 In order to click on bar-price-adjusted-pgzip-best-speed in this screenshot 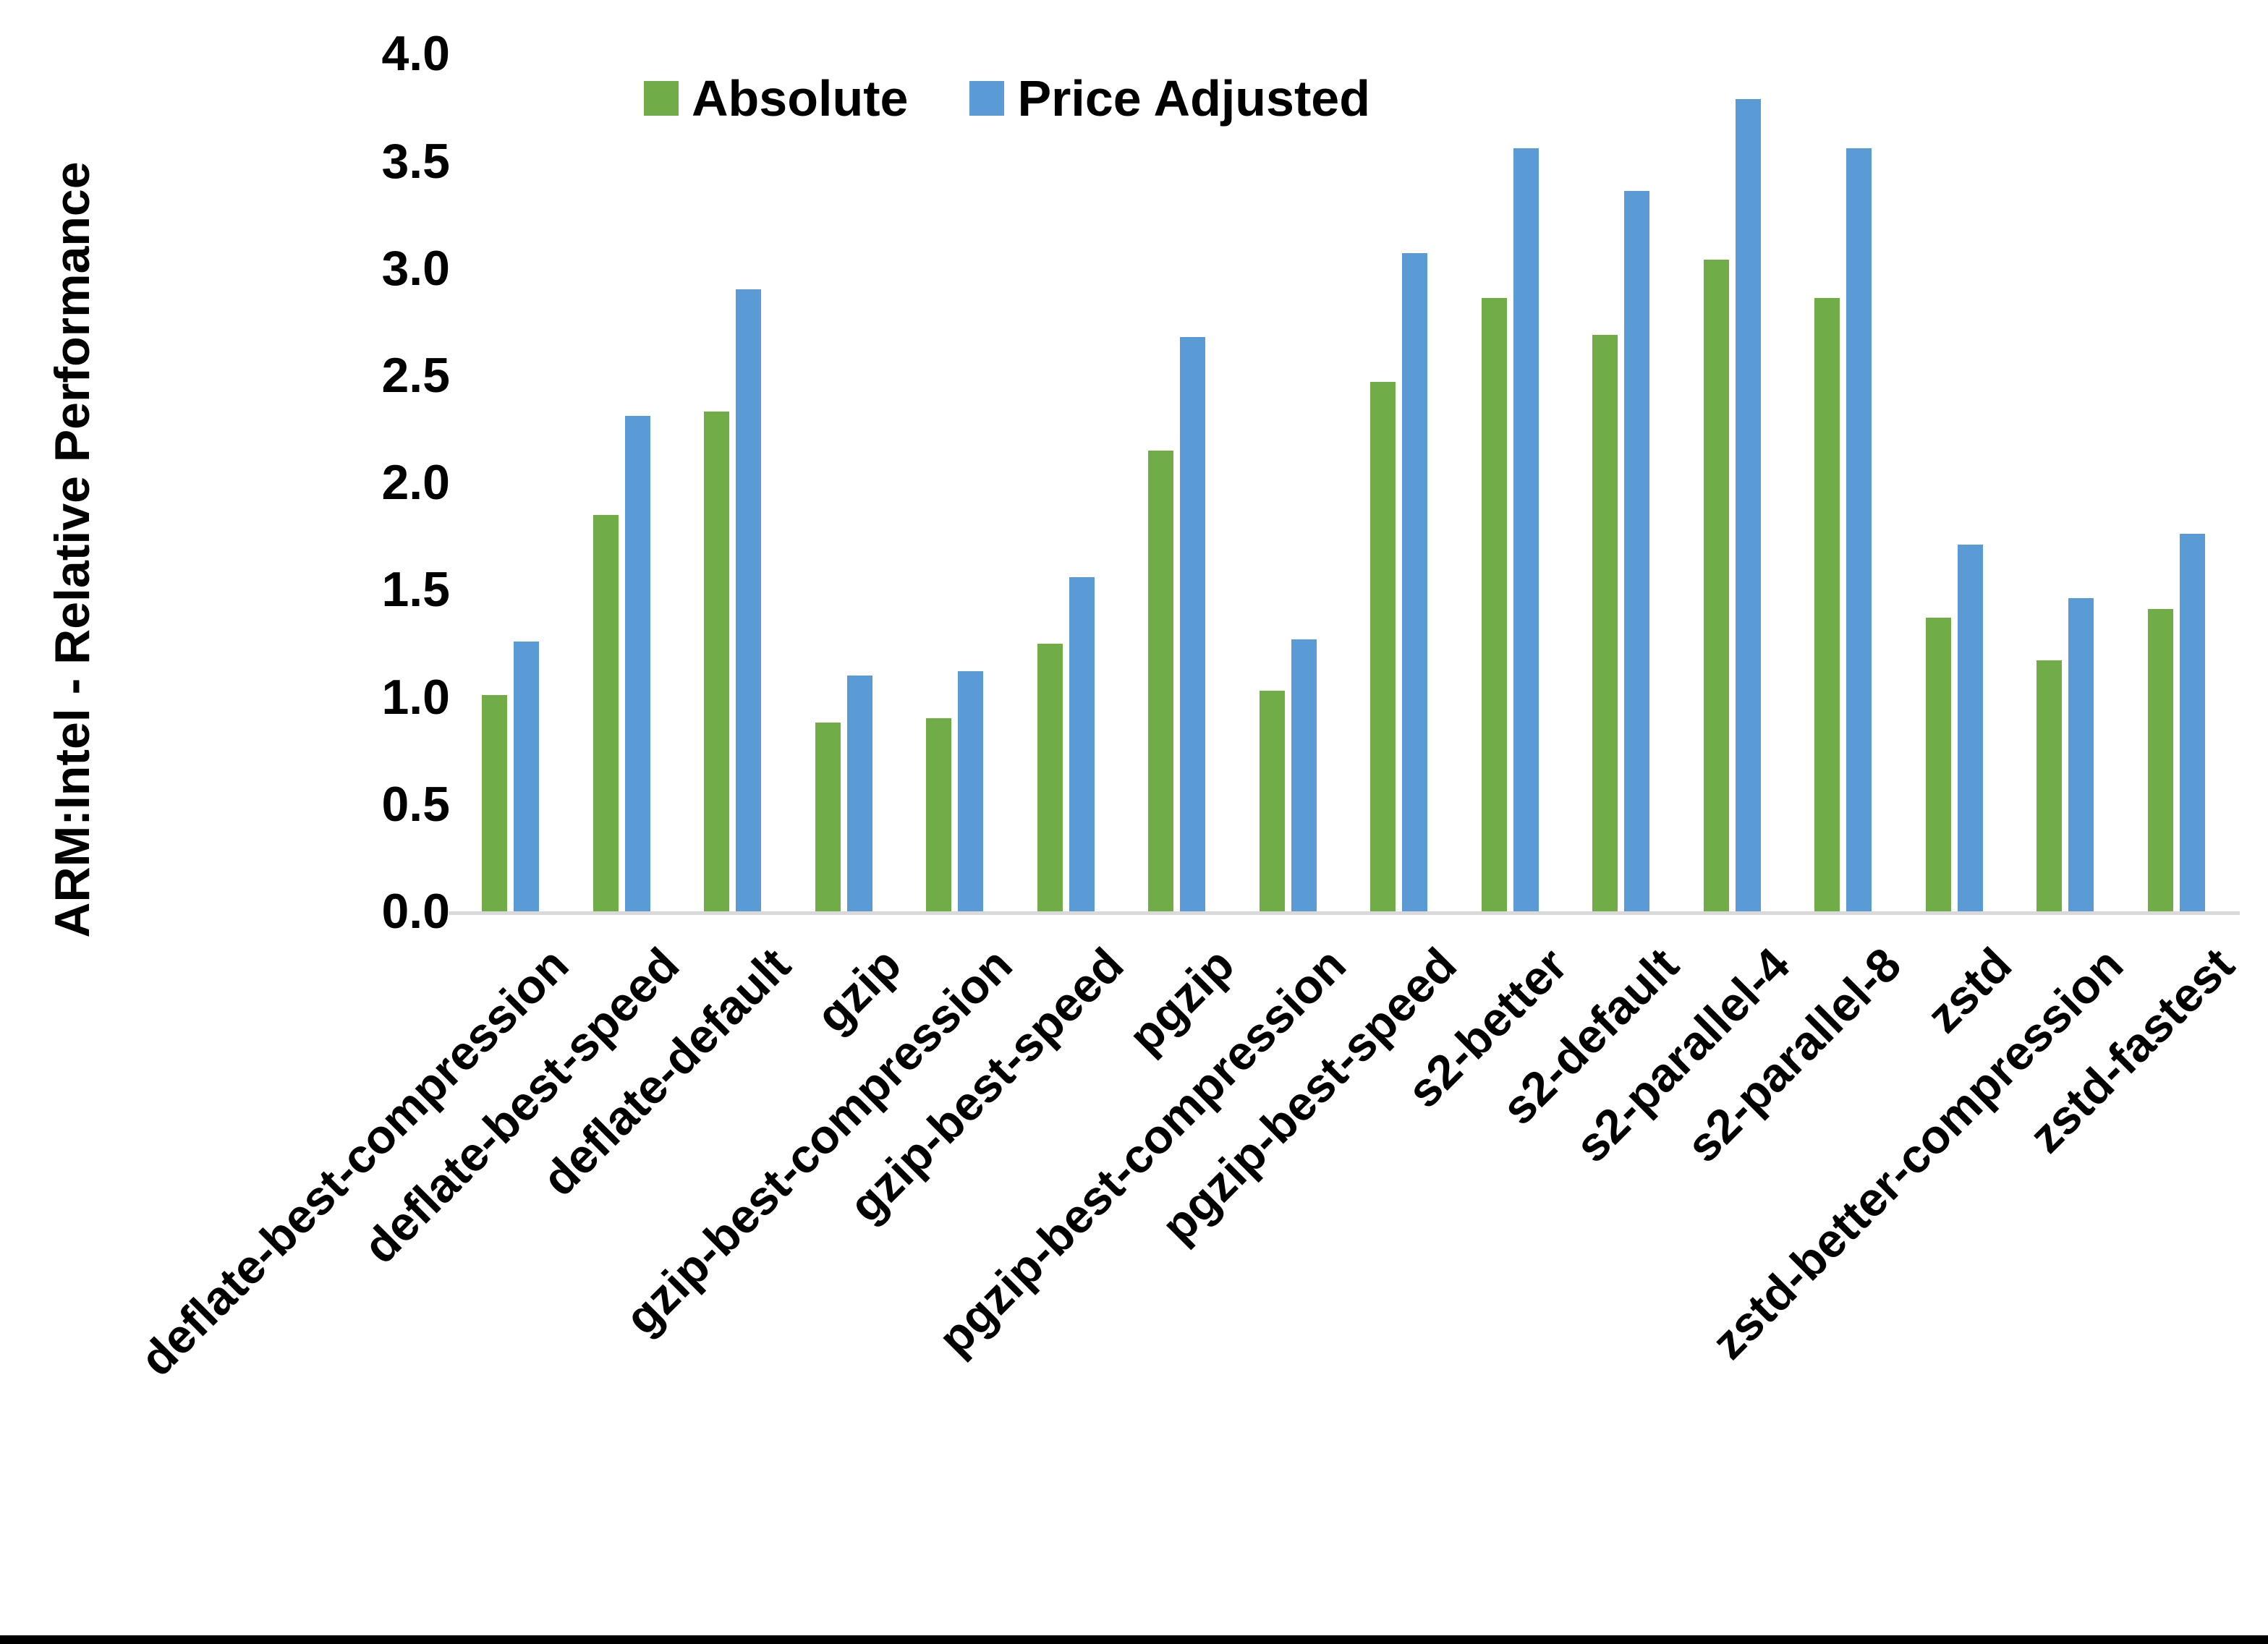, I will do `click(1415, 582)`.